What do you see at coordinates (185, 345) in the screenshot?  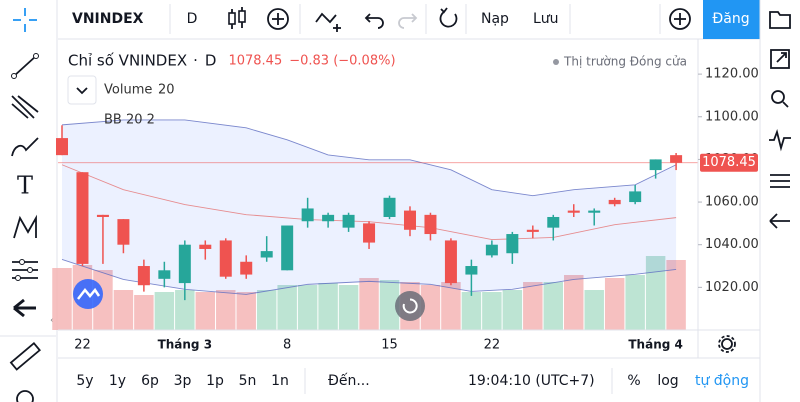 I see `date-label: Tháng 3` at bounding box center [185, 345].